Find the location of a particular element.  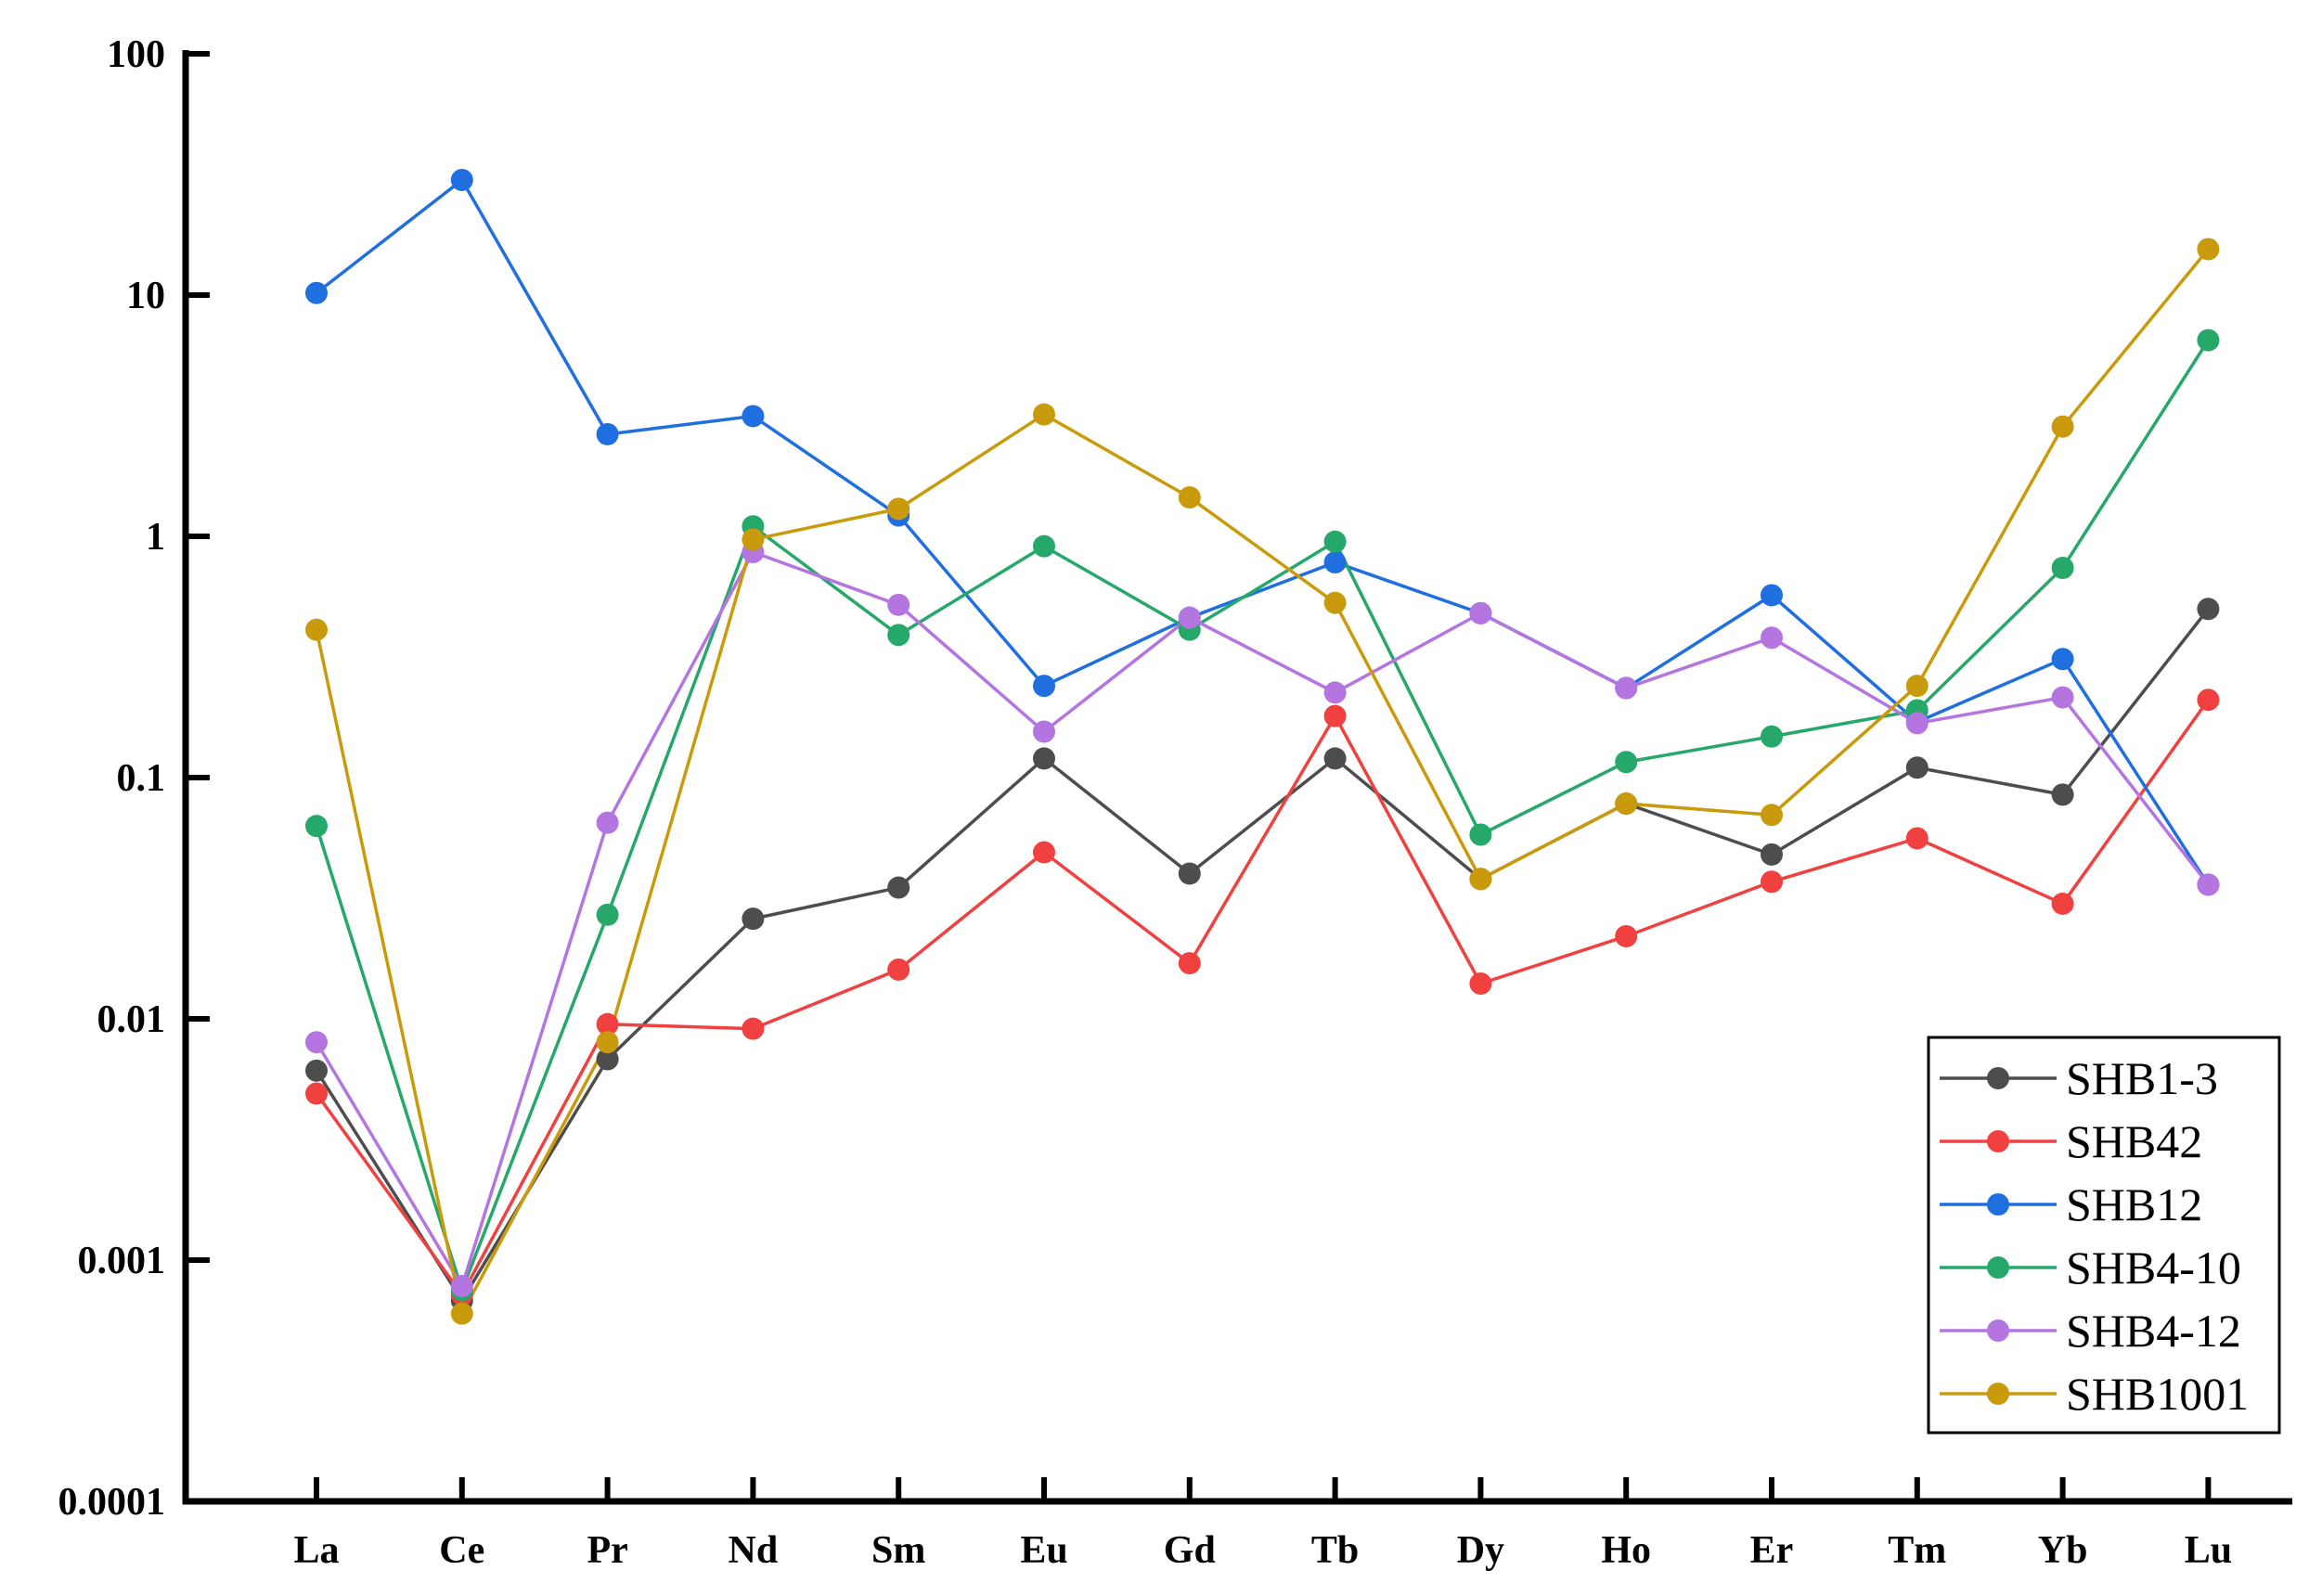

data-point-SHB42-Er is located at coordinates (1772, 882).